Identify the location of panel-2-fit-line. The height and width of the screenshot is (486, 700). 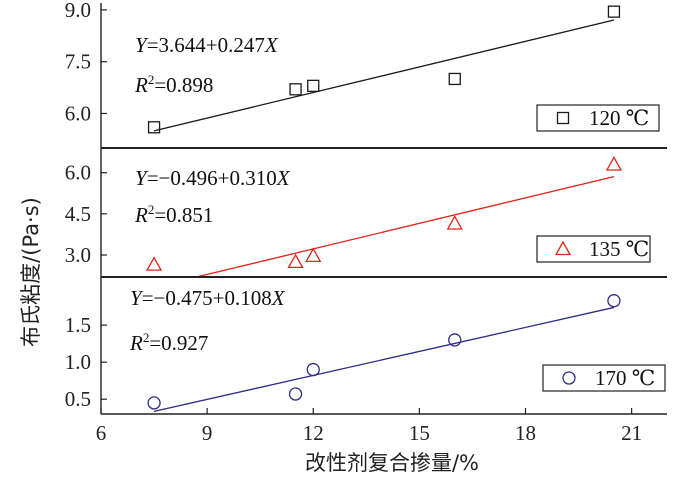
(405, 226).